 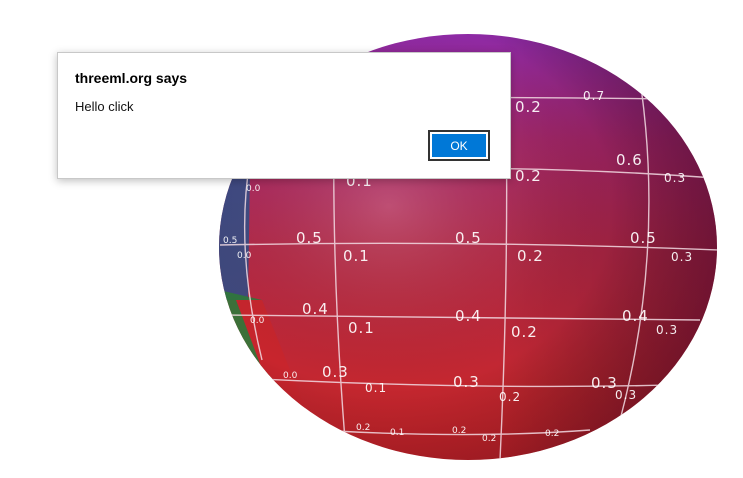 I want to click on ok-button-focus-ring: OK, so click(x=459, y=145).